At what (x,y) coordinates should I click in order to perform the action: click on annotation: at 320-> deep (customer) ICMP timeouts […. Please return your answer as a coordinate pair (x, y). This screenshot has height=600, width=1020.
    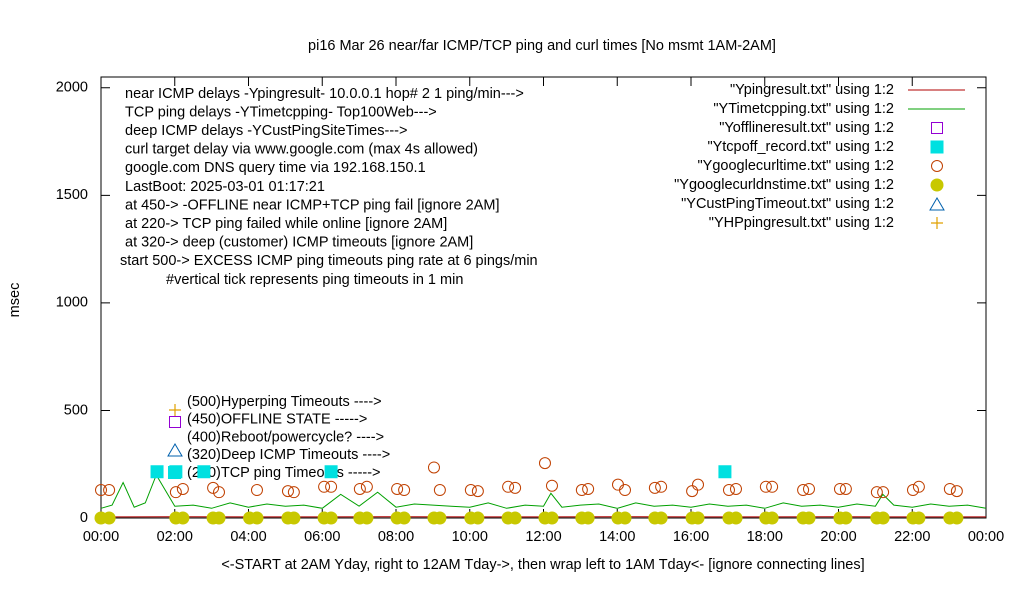
    Looking at the image, I should click on (299, 243).